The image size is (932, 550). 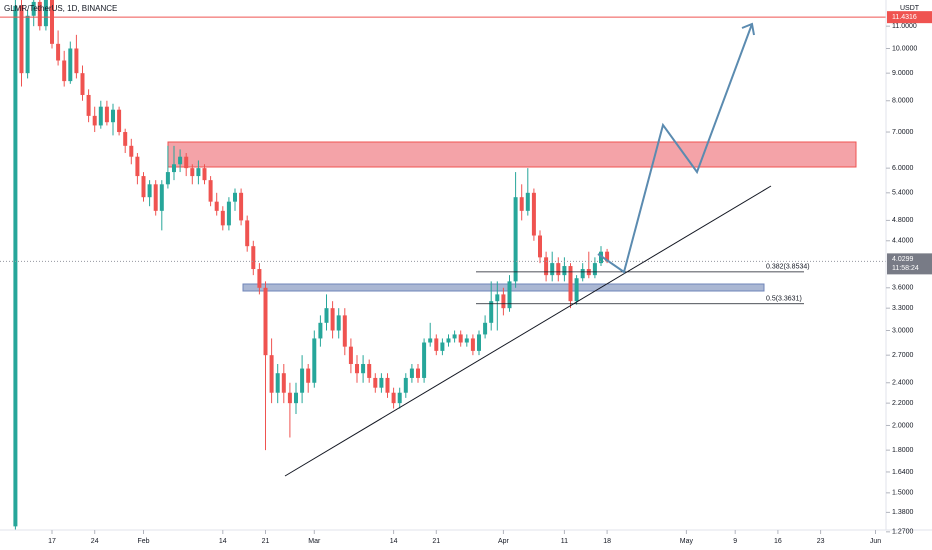 I want to click on level-price-box, so click(x=909, y=17).